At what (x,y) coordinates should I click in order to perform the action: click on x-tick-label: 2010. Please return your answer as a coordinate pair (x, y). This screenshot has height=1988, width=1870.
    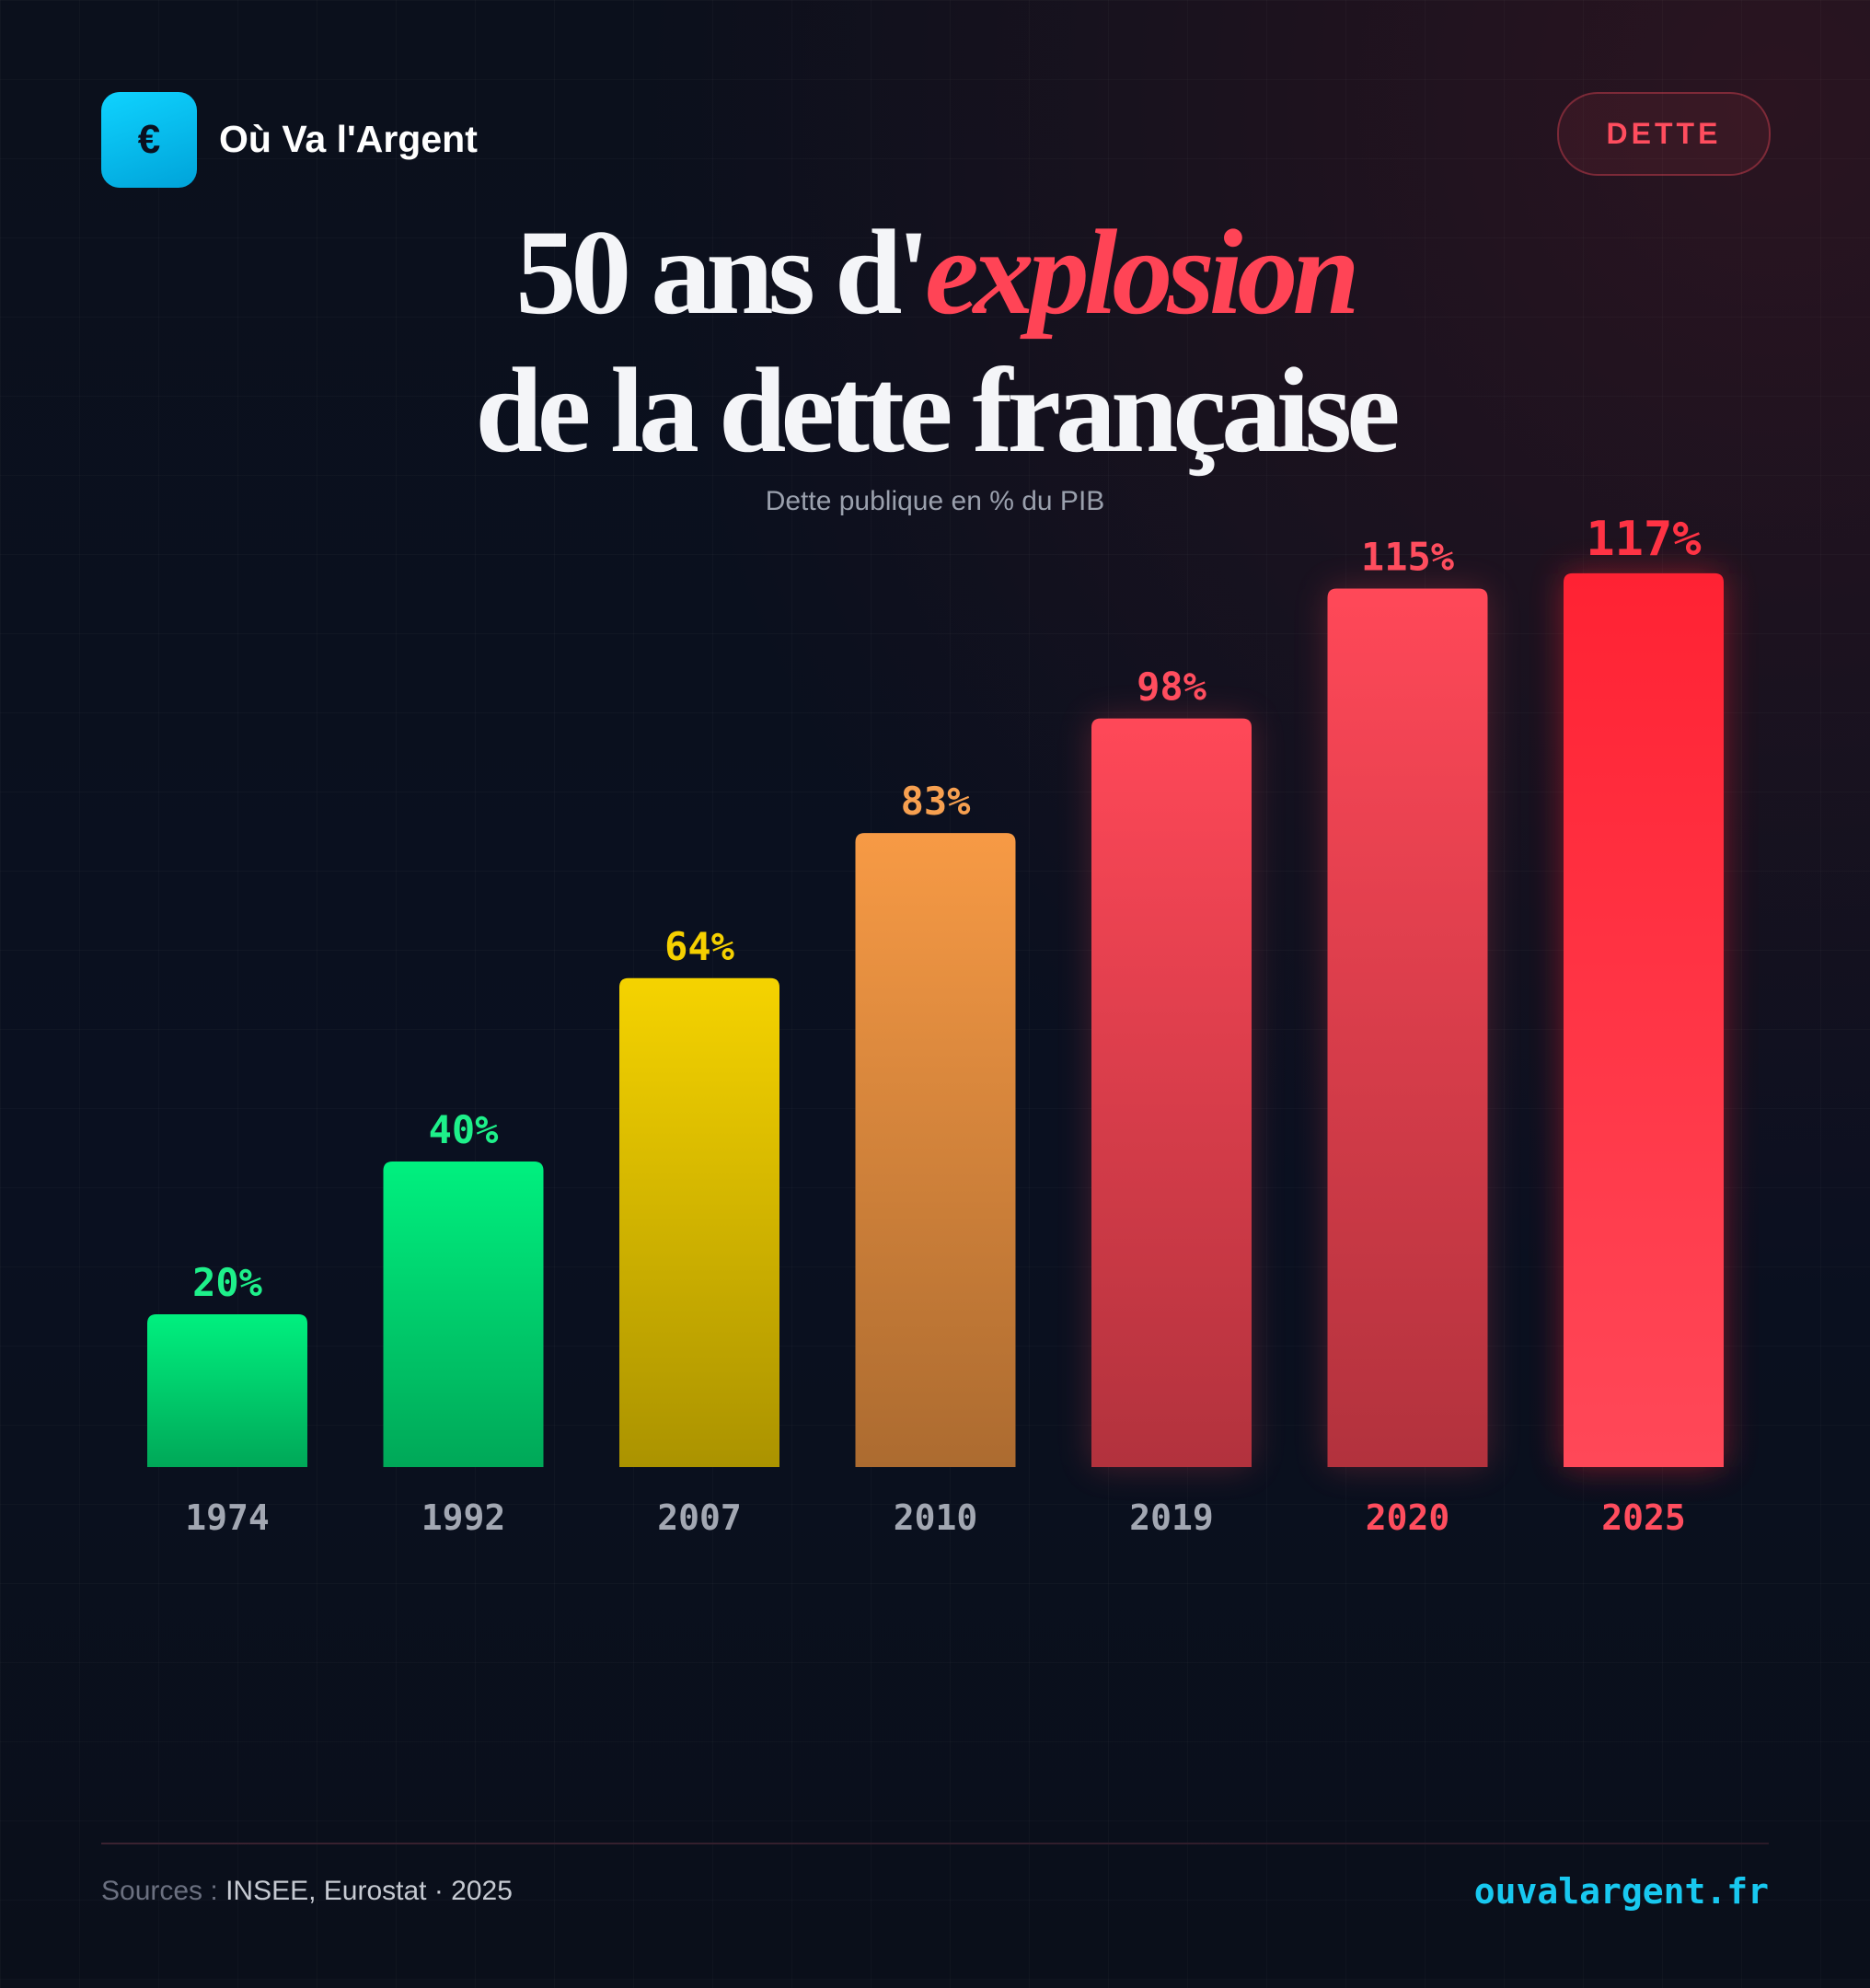
    Looking at the image, I should click on (936, 1517).